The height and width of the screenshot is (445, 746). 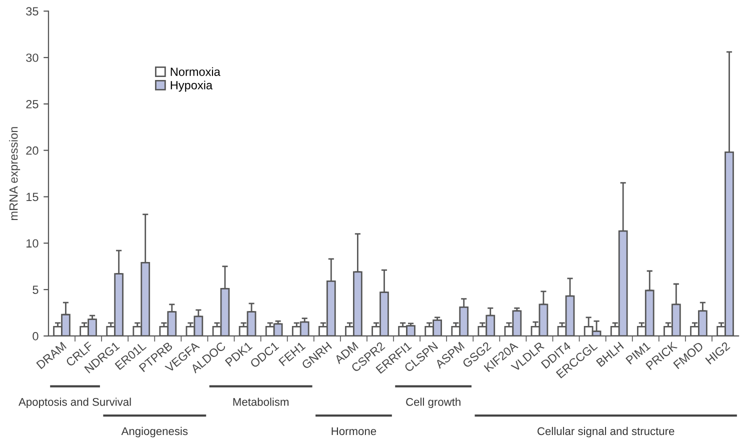 I want to click on text: Cellular signal and structure, so click(x=606, y=432).